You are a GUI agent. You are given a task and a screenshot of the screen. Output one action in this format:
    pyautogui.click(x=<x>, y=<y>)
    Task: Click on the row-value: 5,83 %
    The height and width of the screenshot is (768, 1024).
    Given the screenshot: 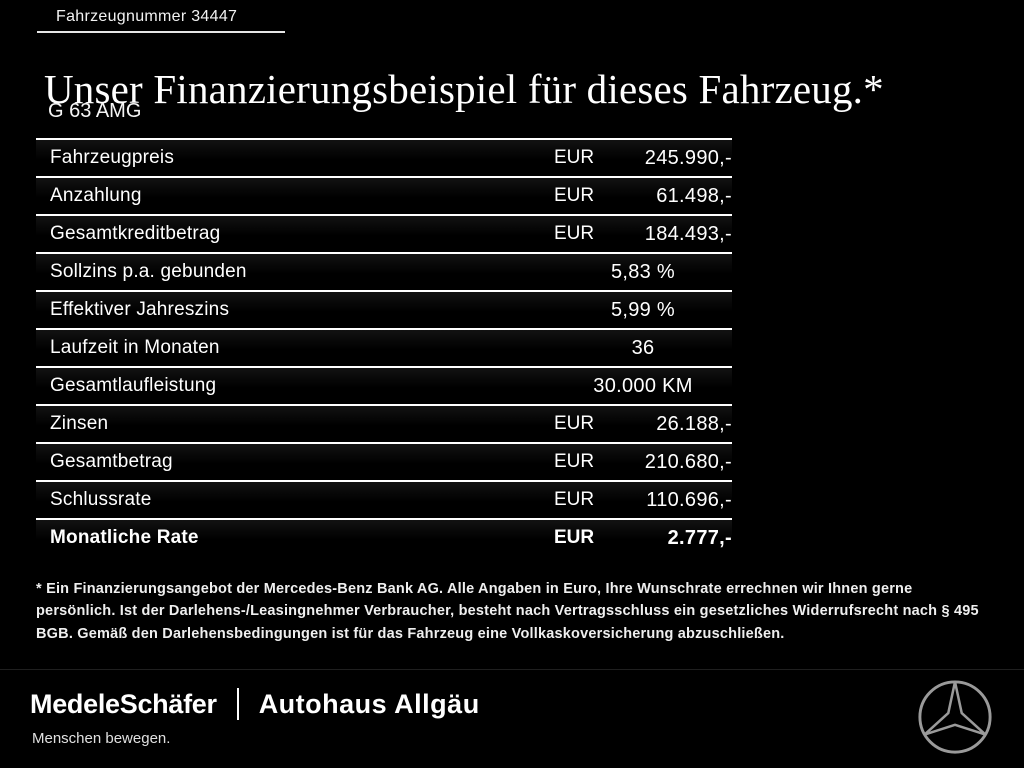 What is the action you would take?
    pyautogui.click(x=643, y=271)
    